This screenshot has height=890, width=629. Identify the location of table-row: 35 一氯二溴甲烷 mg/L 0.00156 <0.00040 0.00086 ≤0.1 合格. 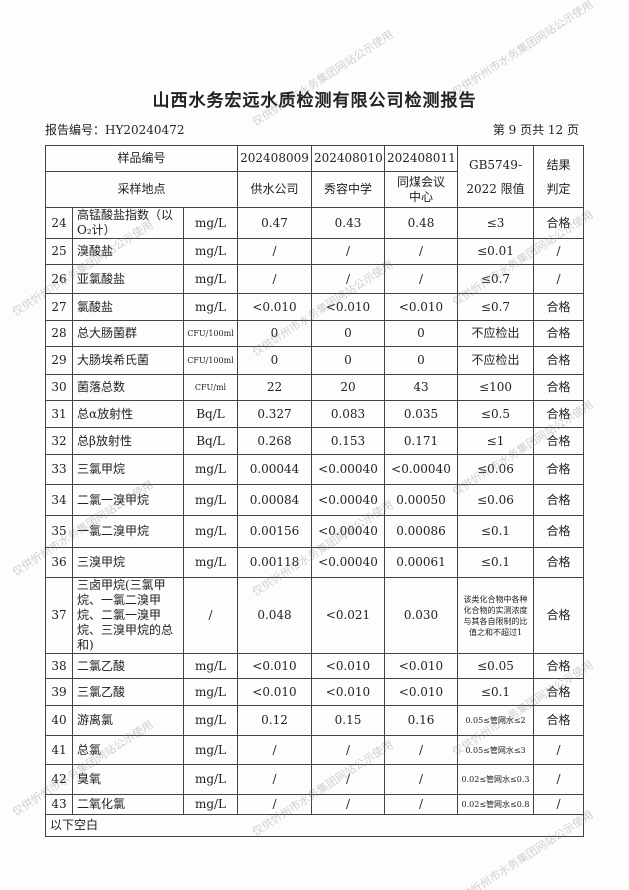
(314, 531).